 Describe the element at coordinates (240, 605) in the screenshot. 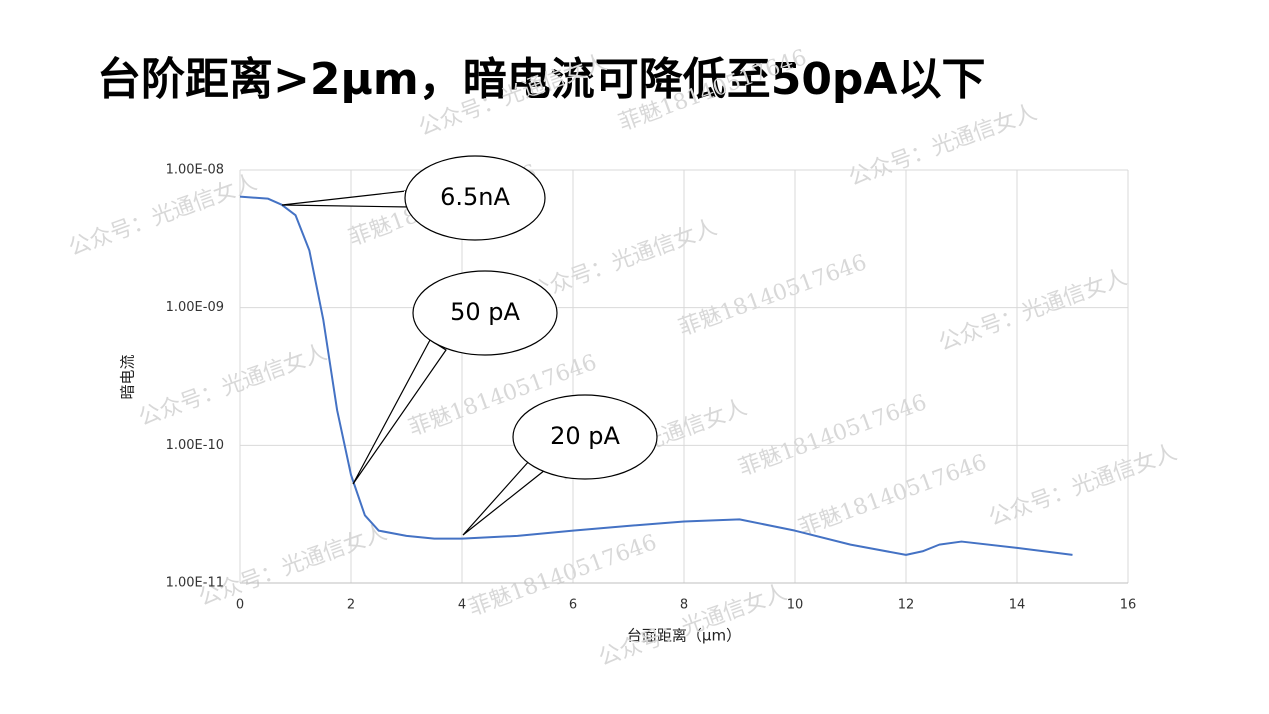

I see `x-tick-label: 0` at that location.